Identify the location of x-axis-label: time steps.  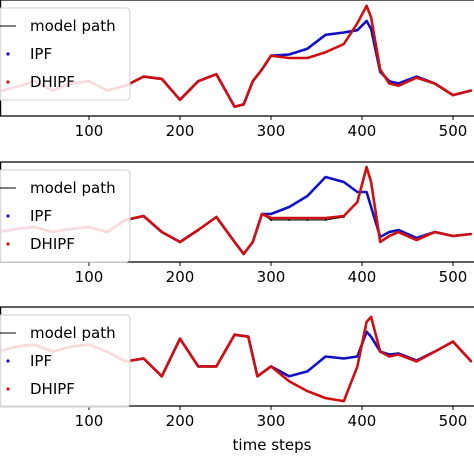
(272, 445).